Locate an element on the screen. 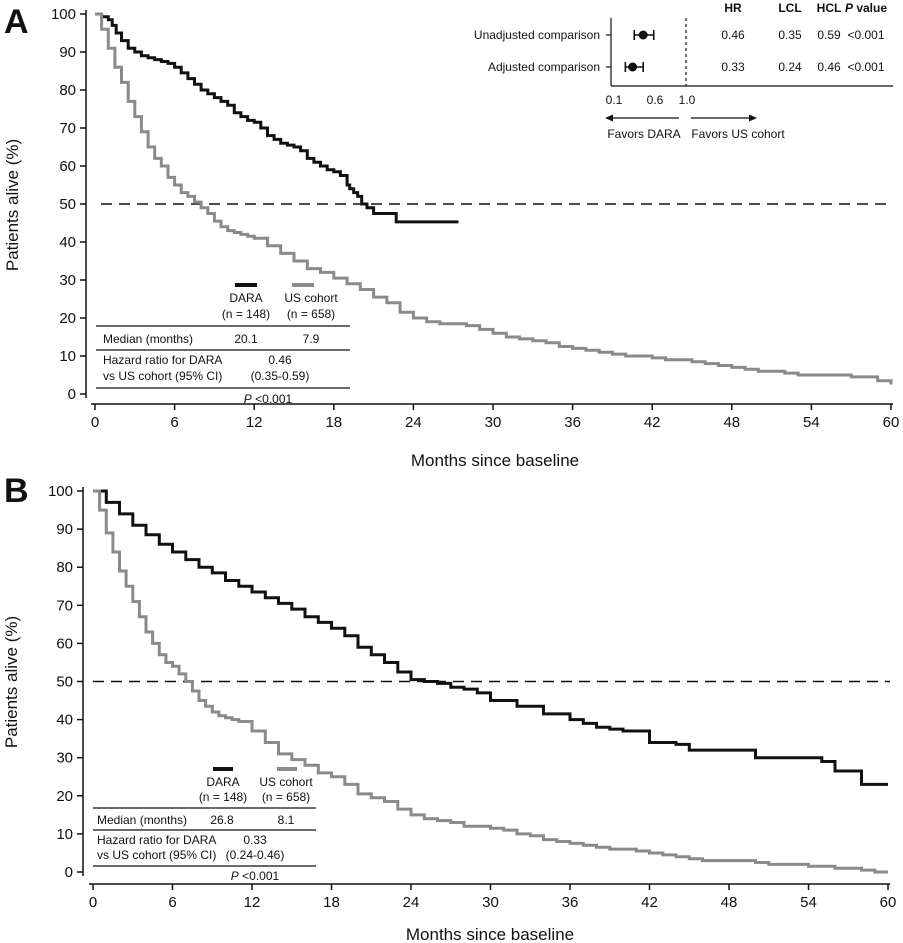  forest-header-hcl: HCL is located at coordinates (829, 8).